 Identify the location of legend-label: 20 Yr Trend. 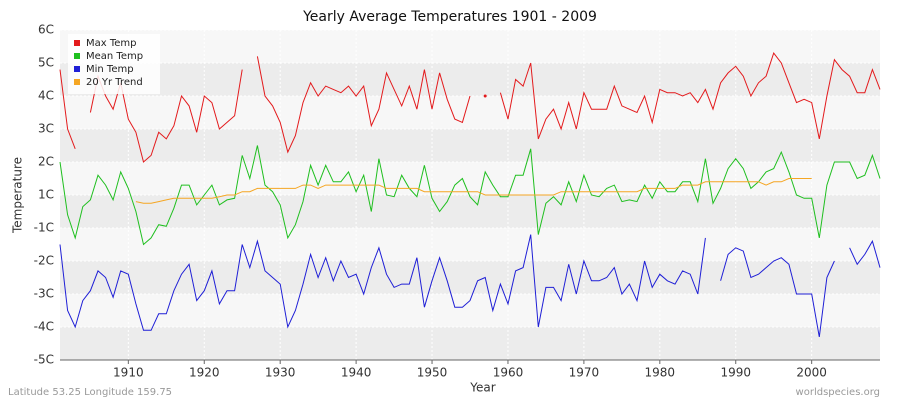
(114, 82).